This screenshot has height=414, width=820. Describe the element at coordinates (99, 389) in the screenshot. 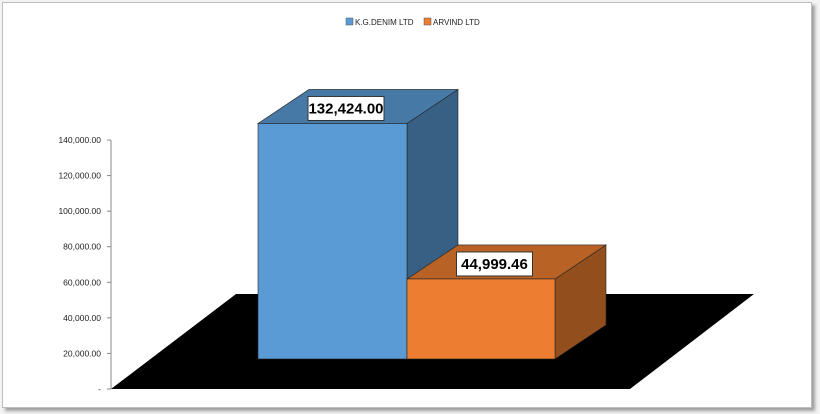

I see `y-tick-label: -` at that location.